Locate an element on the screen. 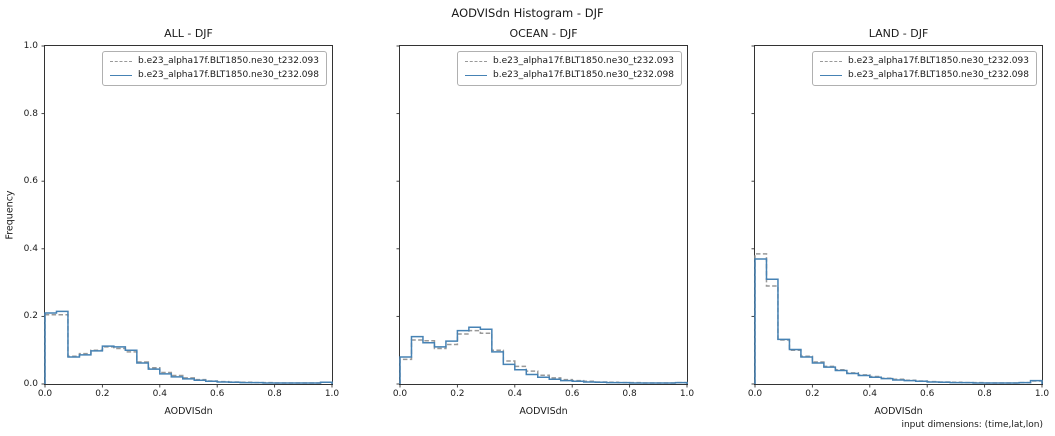  y-axis-label: Frequency is located at coordinates (10, 215).